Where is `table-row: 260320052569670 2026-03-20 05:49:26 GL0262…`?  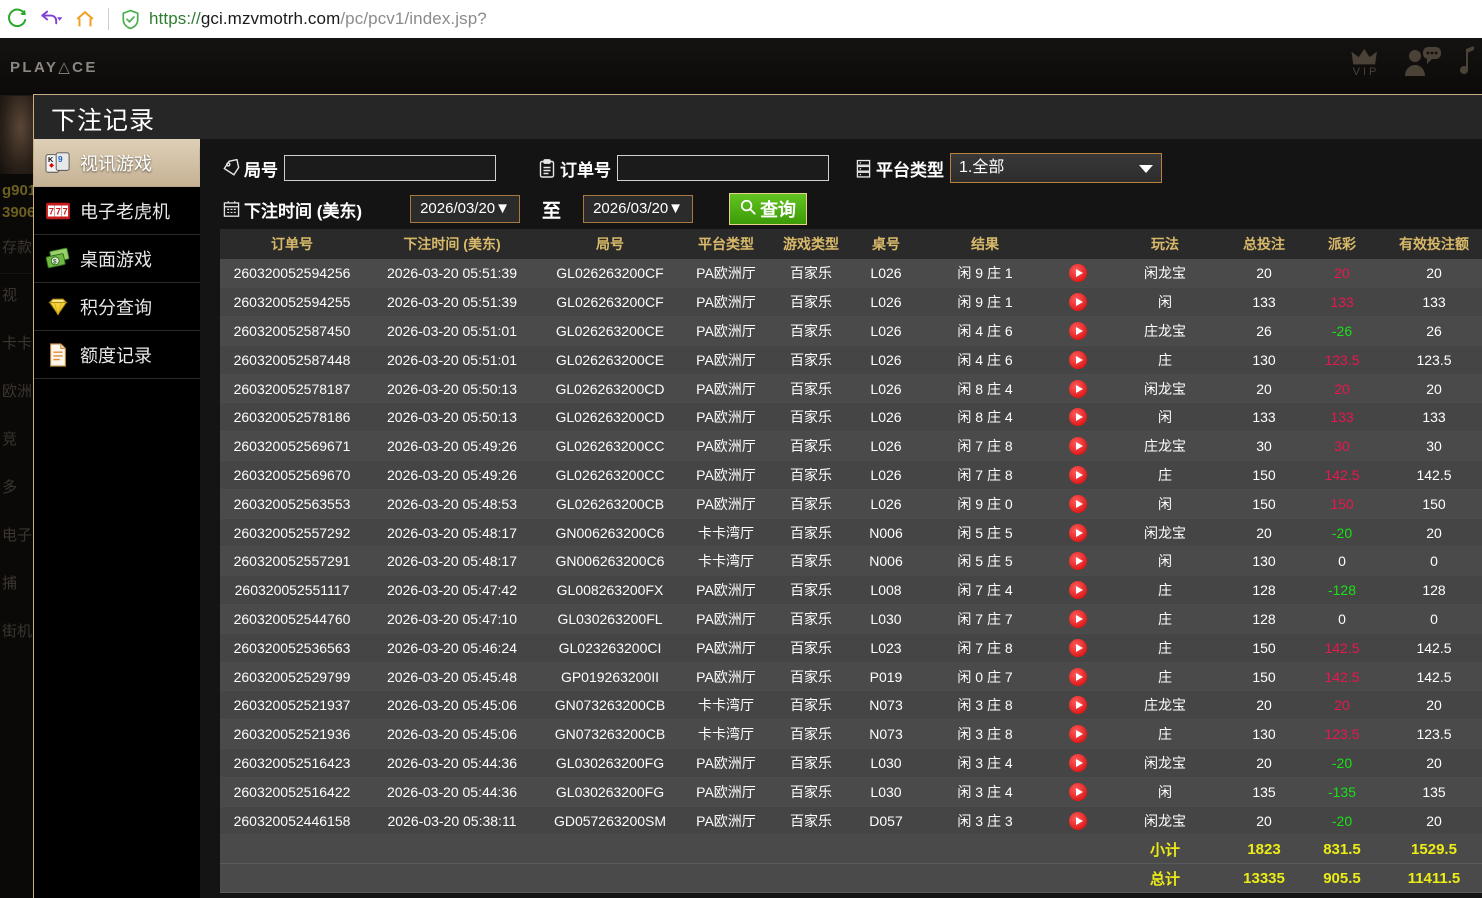 table-row: 260320052569670 2026-03-20 05:49:26 GL0262… is located at coordinates (851, 475).